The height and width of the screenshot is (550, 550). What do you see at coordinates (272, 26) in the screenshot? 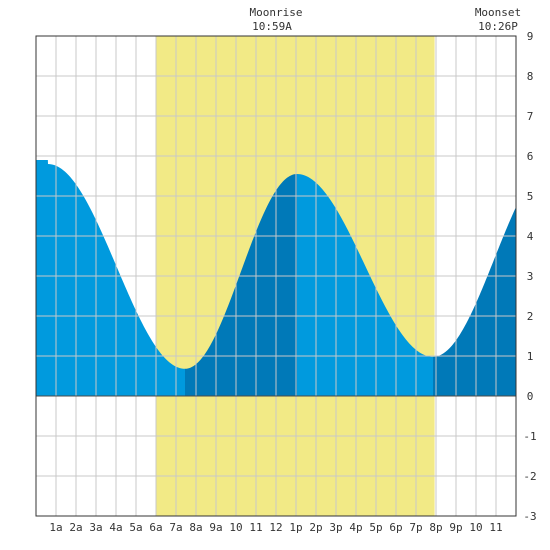
I see `moonrise-time: 10:59A` at bounding box center [272, 26].